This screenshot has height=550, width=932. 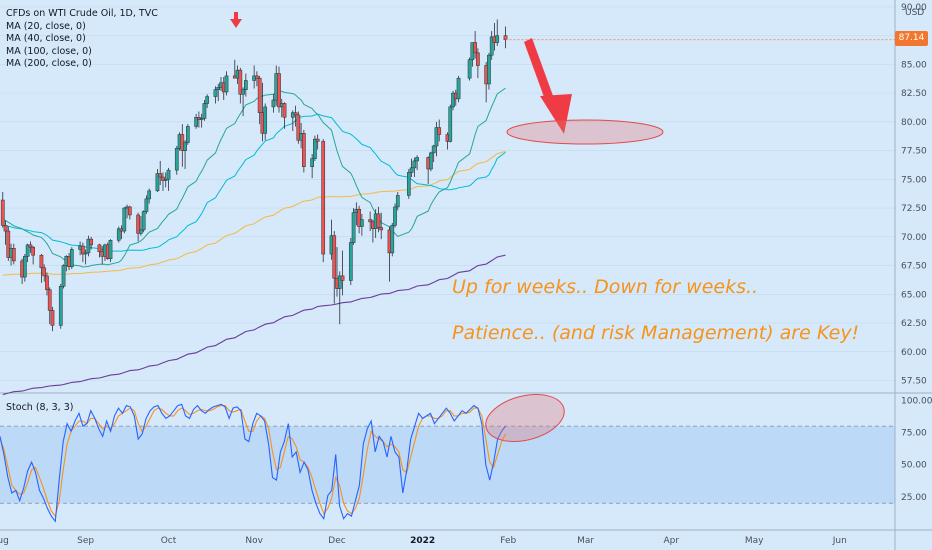 What do you see at coordinates (914, 498) in the screenshot?
I see `stoch-tick-label: 25.00` at bounding box center [914, 498].